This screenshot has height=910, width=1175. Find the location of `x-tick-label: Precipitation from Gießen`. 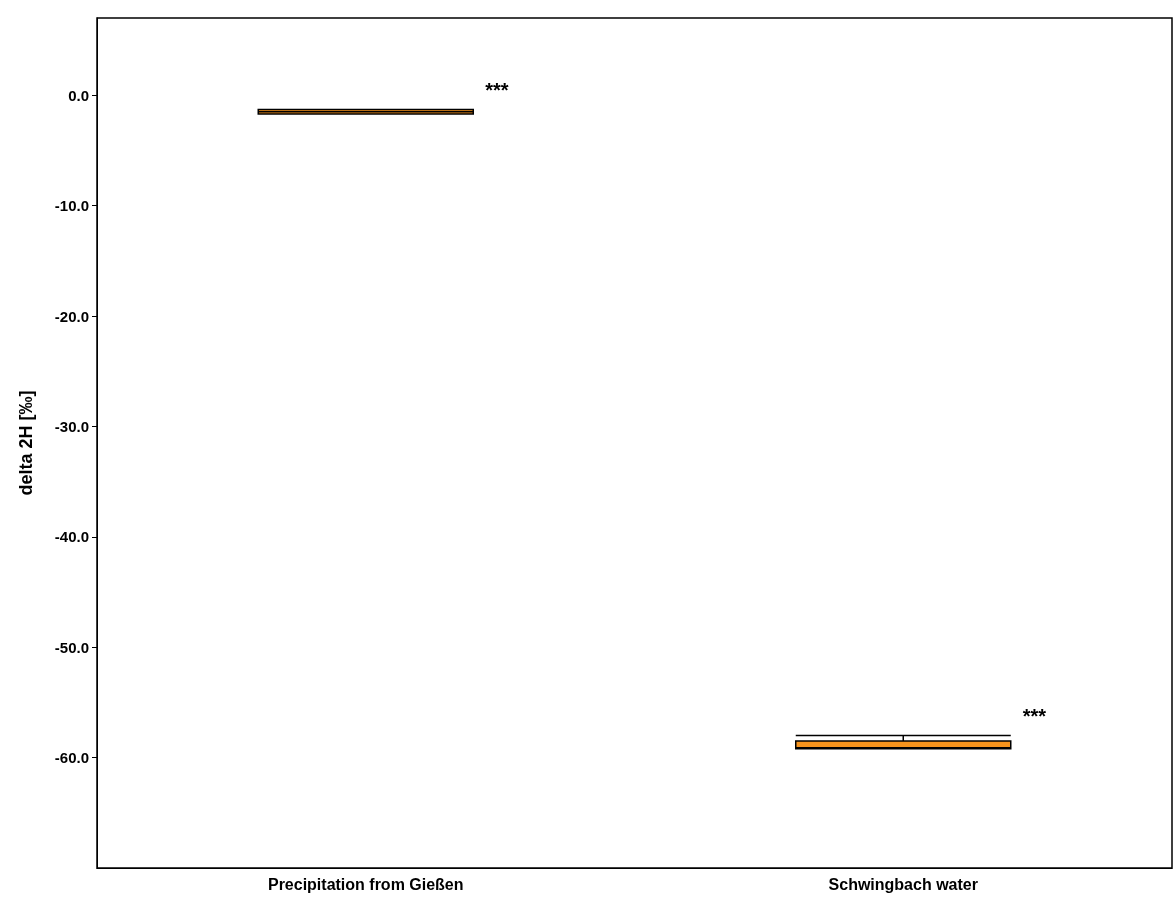

x-tick-label: Precipitation from Gießen is located at coordinates (365, 884).